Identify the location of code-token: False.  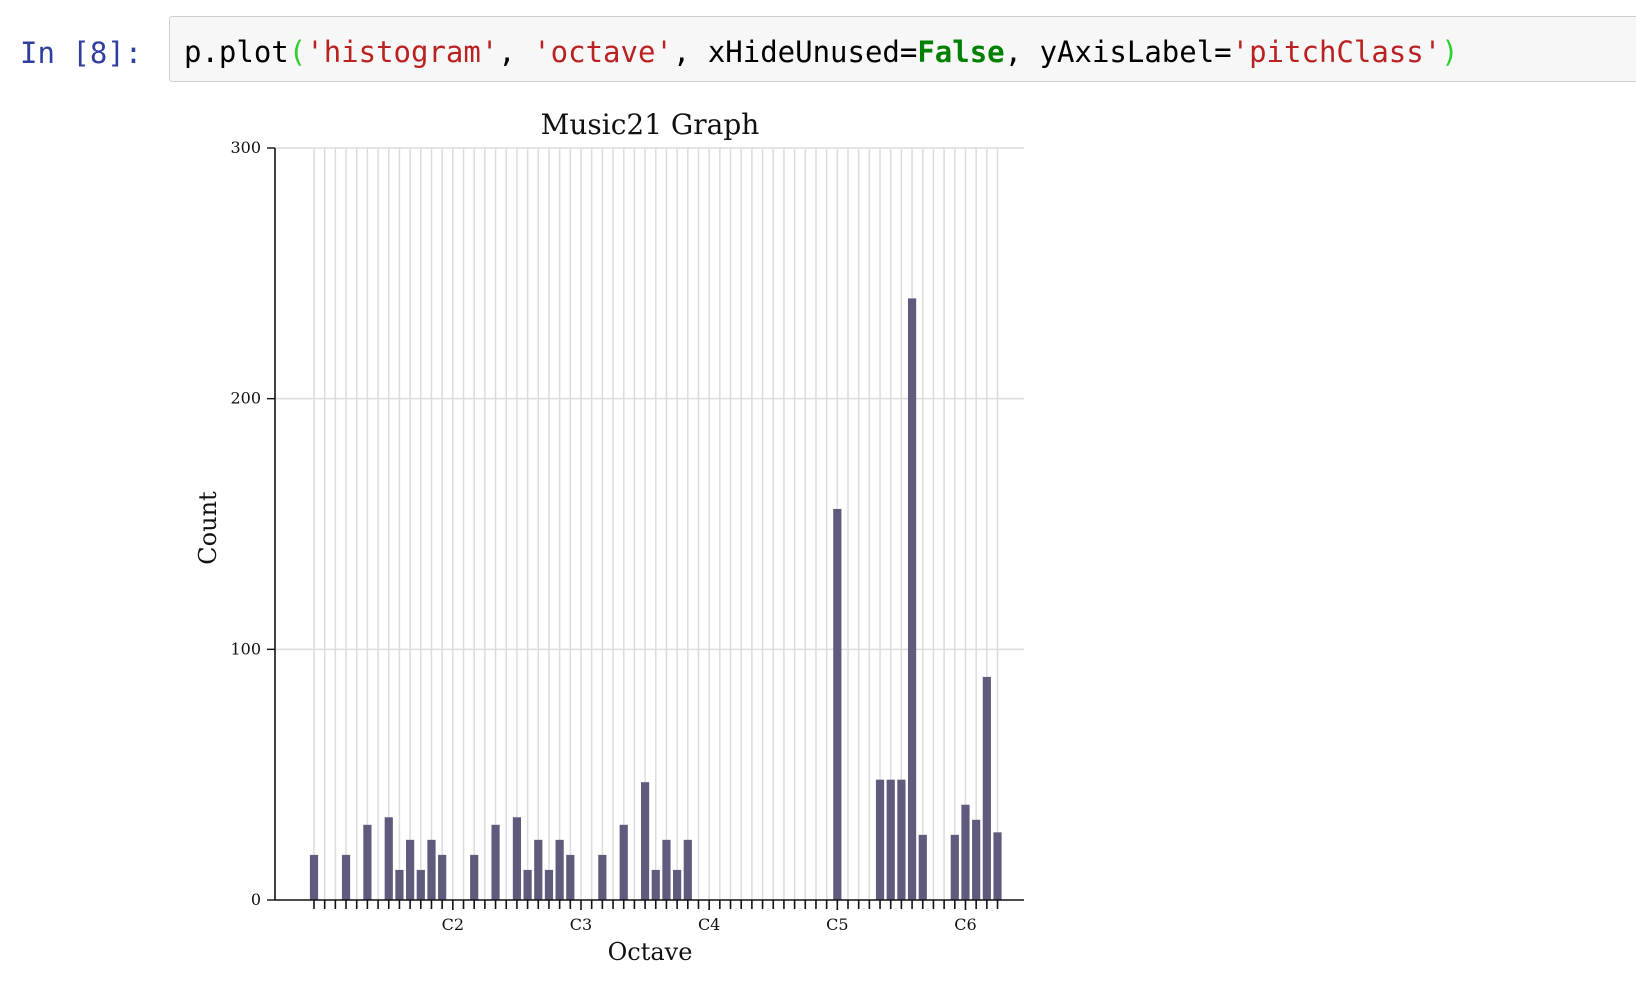
(961, 52).